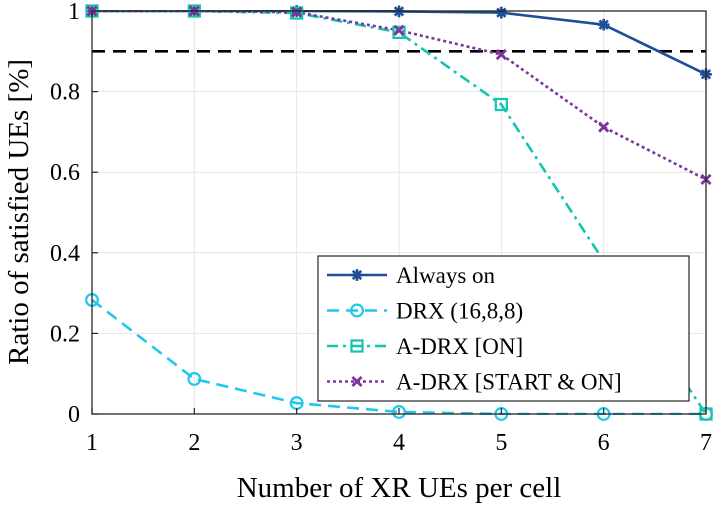  Describe the element at coordinates (459, 311) in the screenshot. I see `legend-label: DRX (16,8,8)` at that location.